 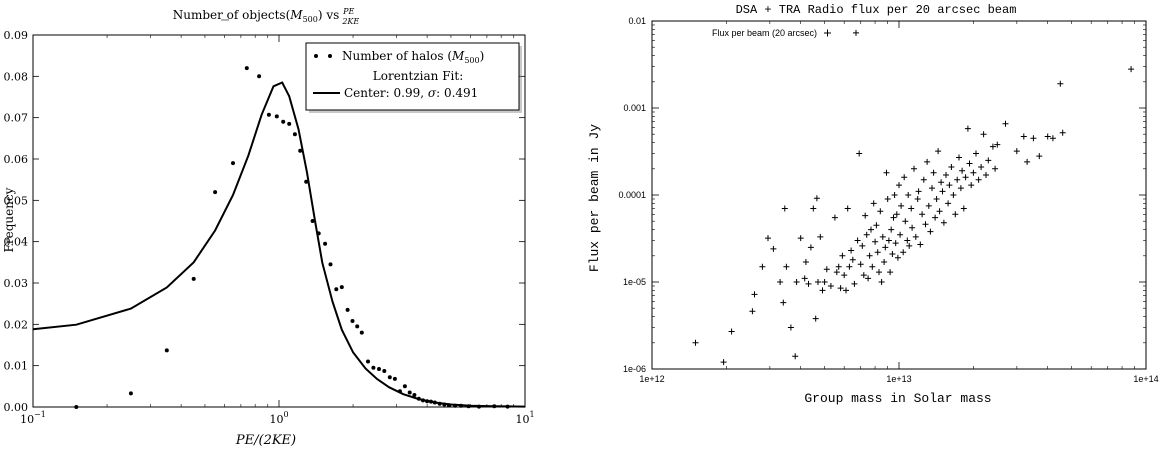 I want to click on y-tick-label: 0.00, so click(x=16, y=407).